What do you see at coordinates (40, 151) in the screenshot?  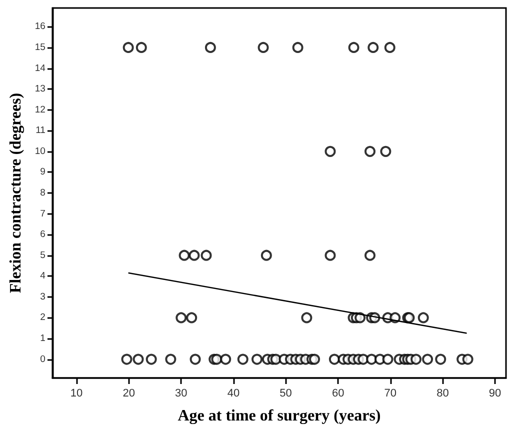 I see `y-tick-label: 10` at bounding box center [40, 151].